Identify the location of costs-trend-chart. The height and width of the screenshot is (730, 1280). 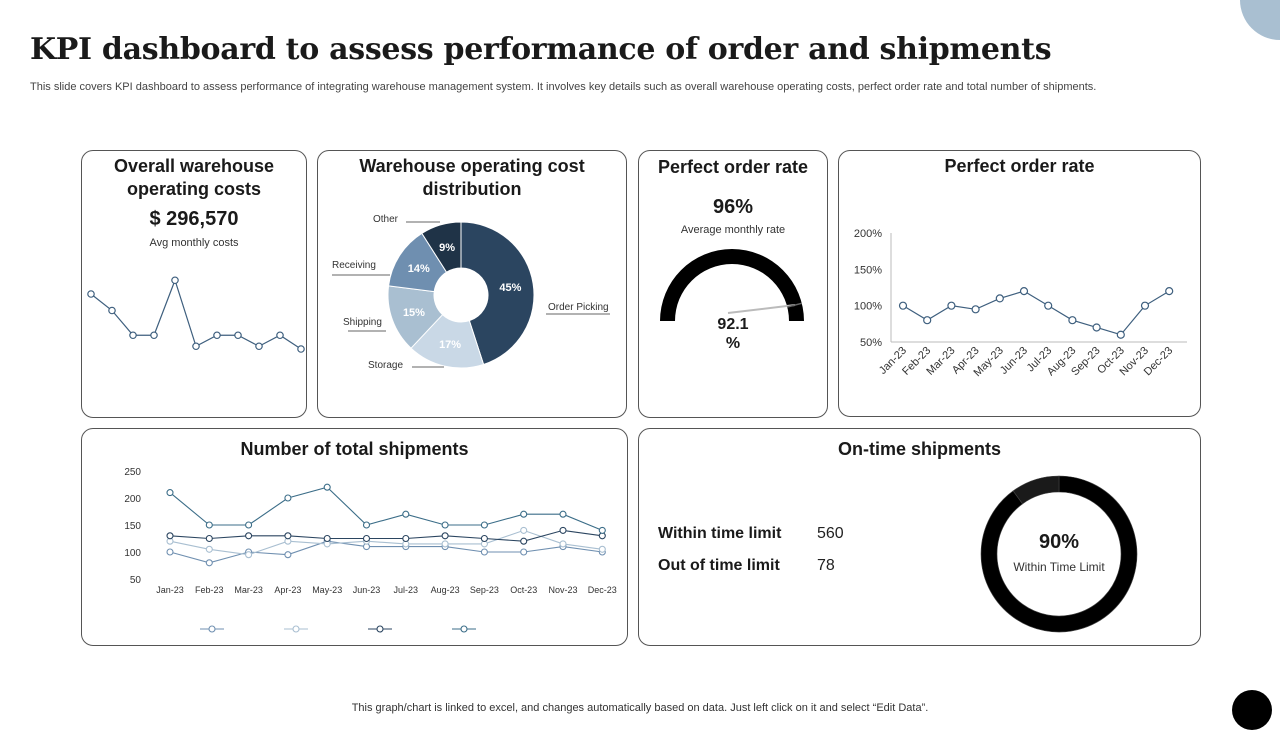
(196, 314).